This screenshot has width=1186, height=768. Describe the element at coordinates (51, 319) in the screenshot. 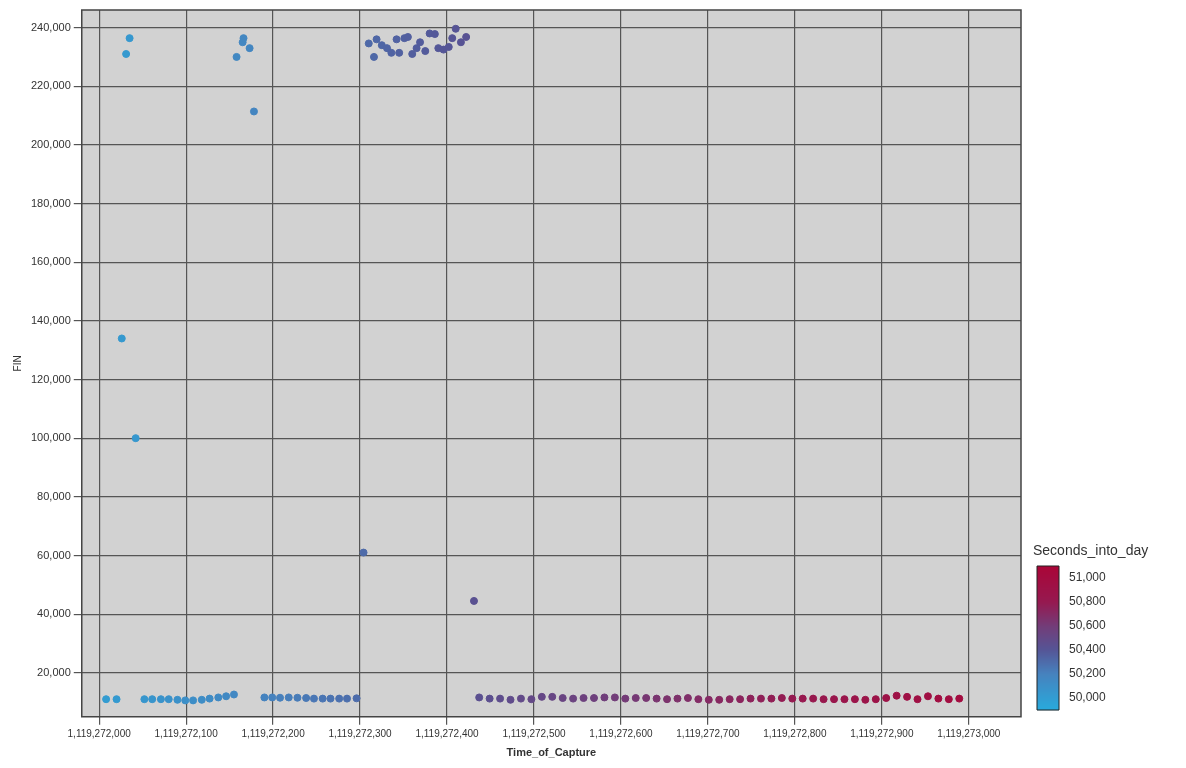

I see `y-tick-label: 140,000` at that location.